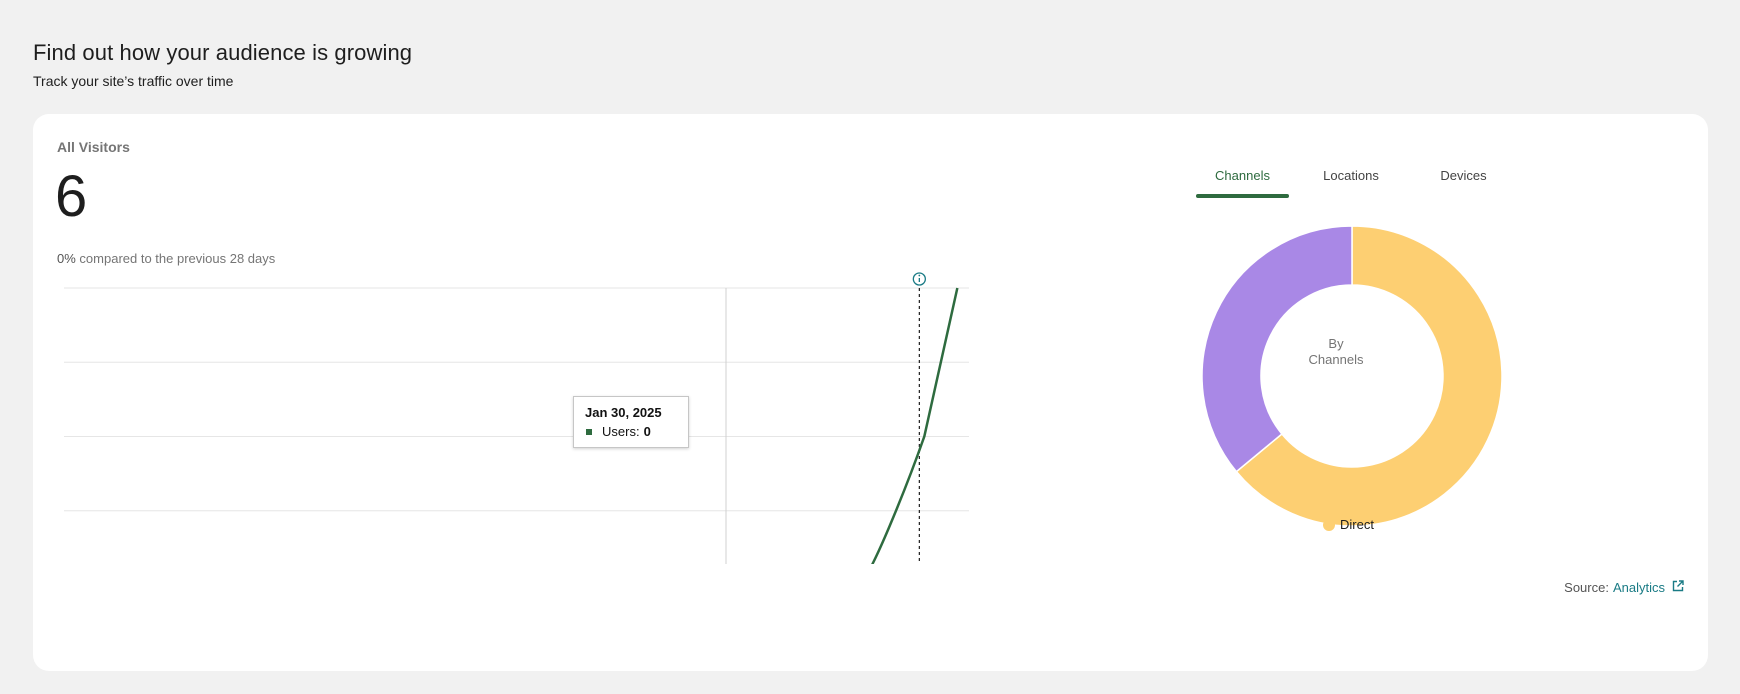  I want to click on legend-dot-direct, so click(1329, 524).